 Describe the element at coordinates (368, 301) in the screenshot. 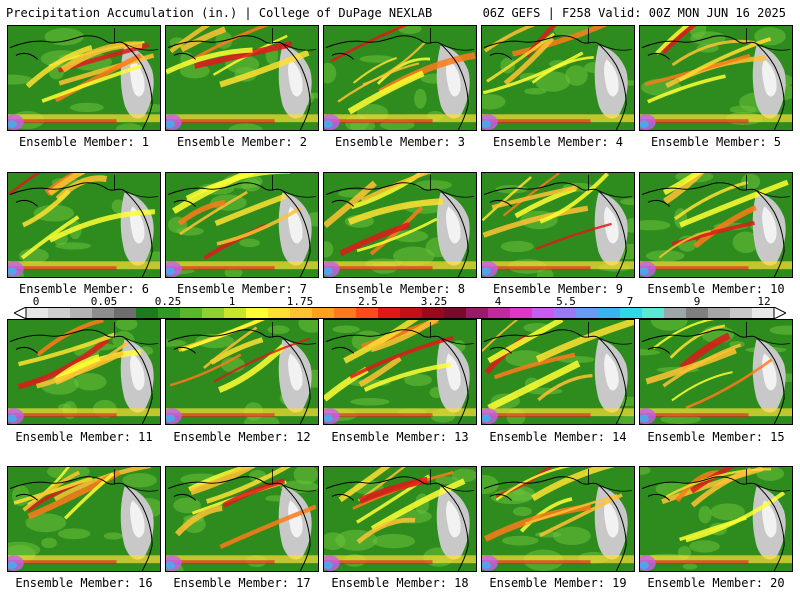

I see `colorbar-tick-label: 2.5` at that location.